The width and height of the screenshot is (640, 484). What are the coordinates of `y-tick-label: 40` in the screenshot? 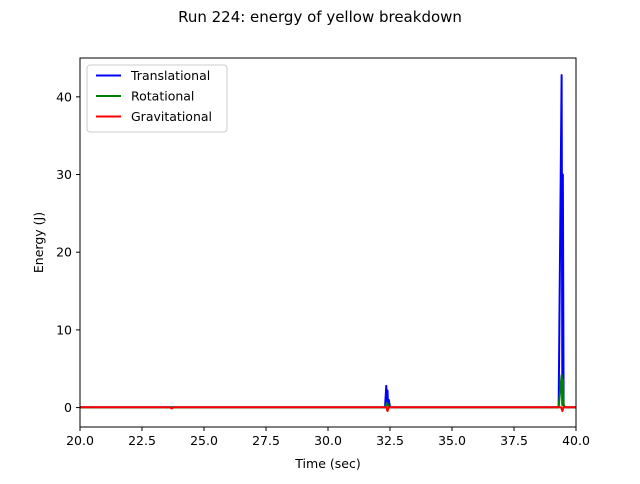 It's located at (64, 96).